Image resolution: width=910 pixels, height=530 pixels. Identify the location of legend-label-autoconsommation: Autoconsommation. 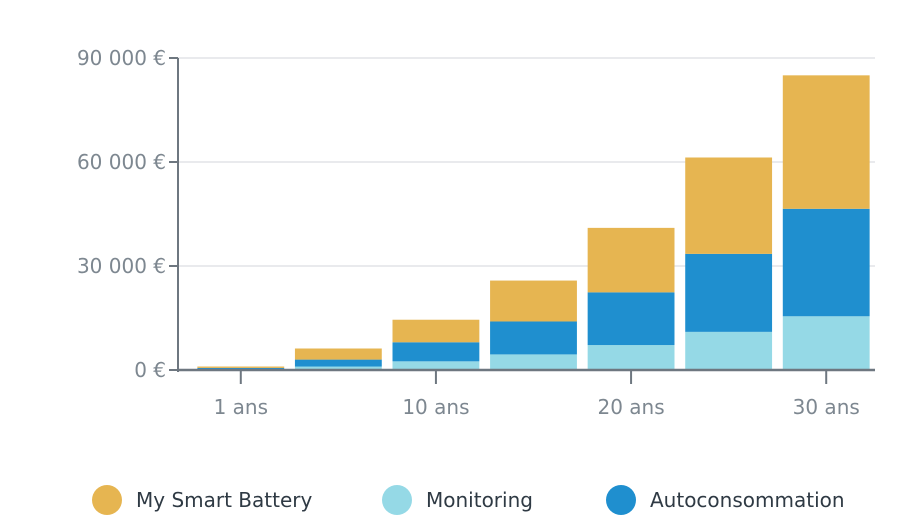
(747, 500).